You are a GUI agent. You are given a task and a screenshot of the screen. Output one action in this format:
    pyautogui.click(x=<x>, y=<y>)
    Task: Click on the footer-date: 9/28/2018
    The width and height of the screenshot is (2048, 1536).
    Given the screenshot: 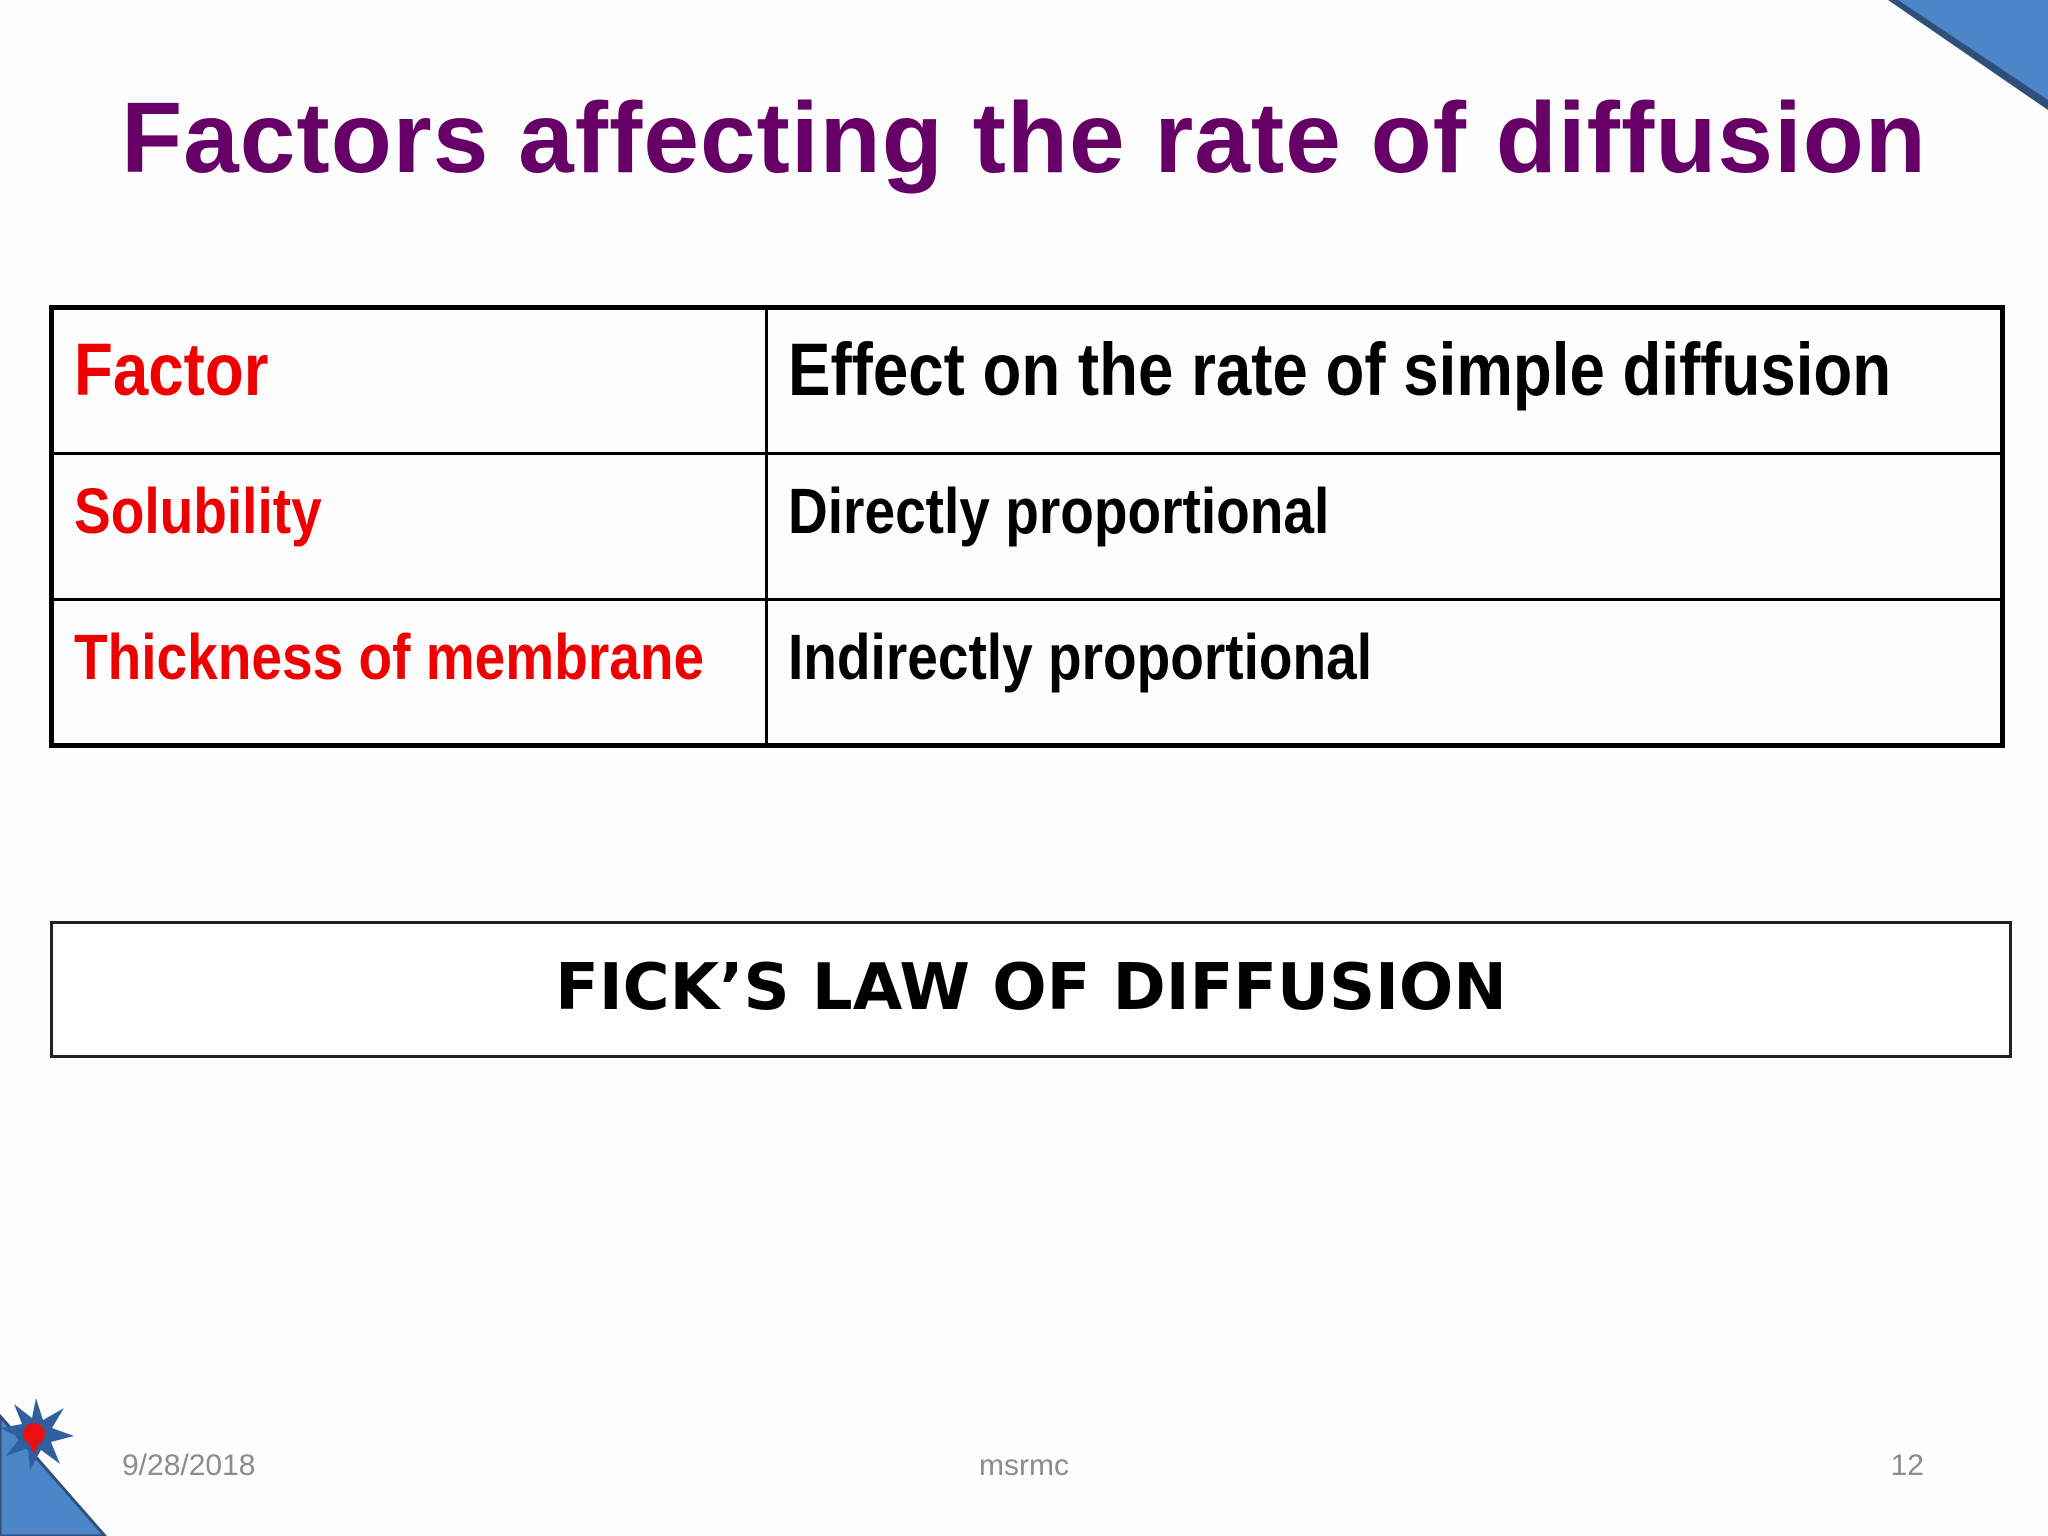 What is the action you would take?
    pyautogui.click(x=189, y=1465)
    